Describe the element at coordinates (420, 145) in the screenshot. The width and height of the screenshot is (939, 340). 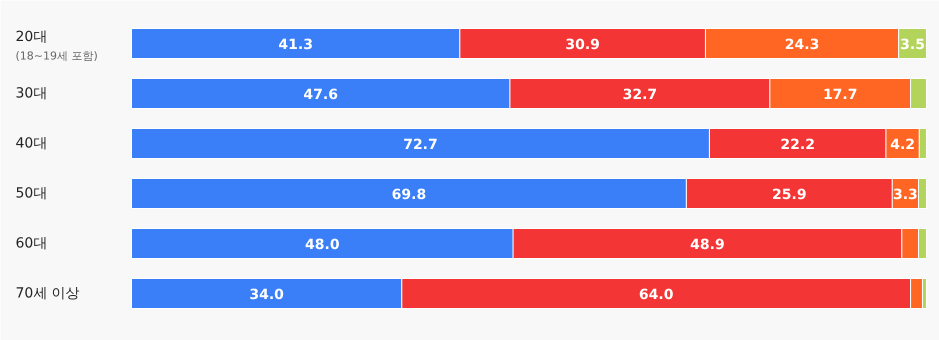
I see `data-label: 72.7` at that location.